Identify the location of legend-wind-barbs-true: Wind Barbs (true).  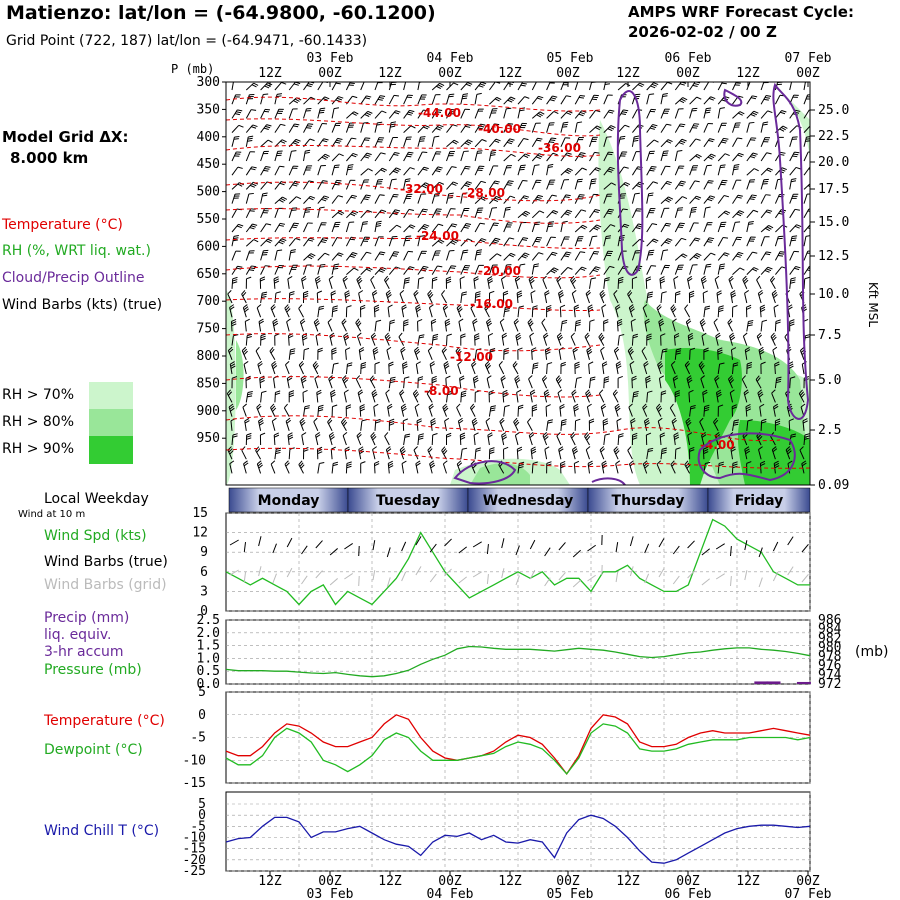
(106, 562).